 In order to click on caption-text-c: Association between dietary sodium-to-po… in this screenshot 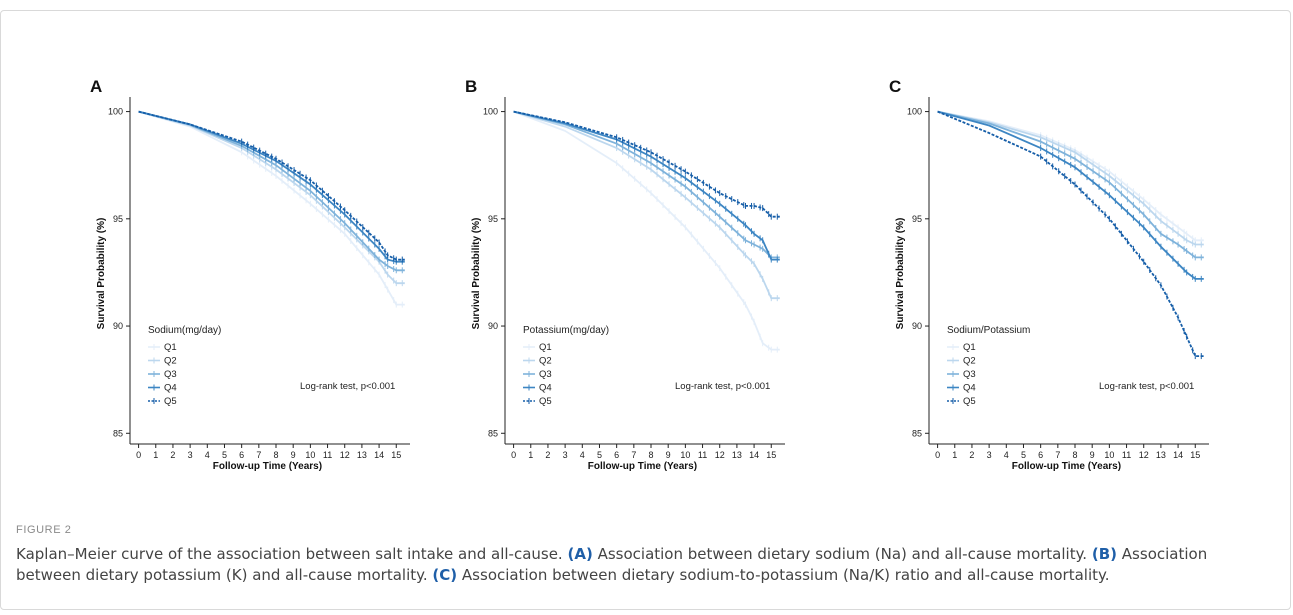, I will do `click(783, 575)`.